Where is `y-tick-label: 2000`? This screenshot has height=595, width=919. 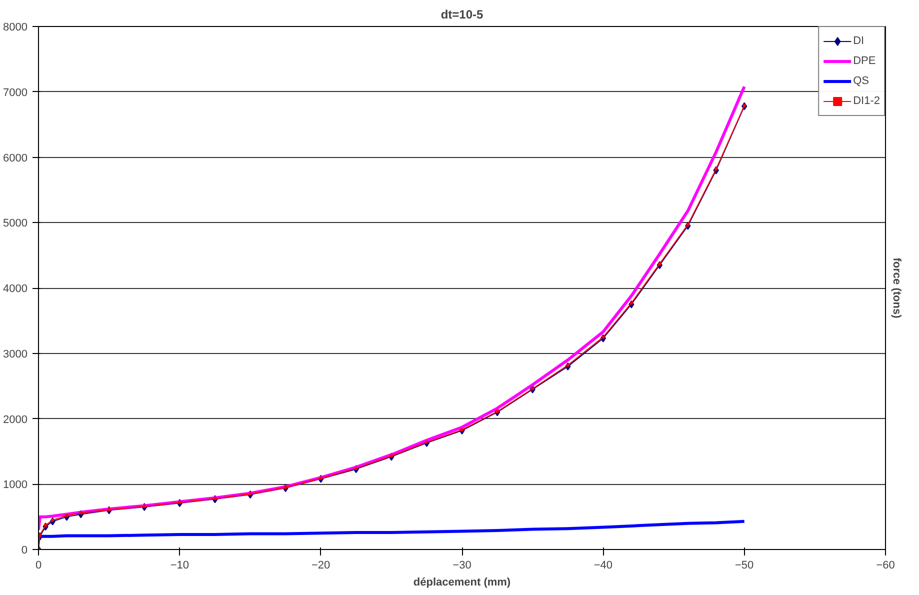 y-tick-label: 2000 is located at coordinates (15, 420).